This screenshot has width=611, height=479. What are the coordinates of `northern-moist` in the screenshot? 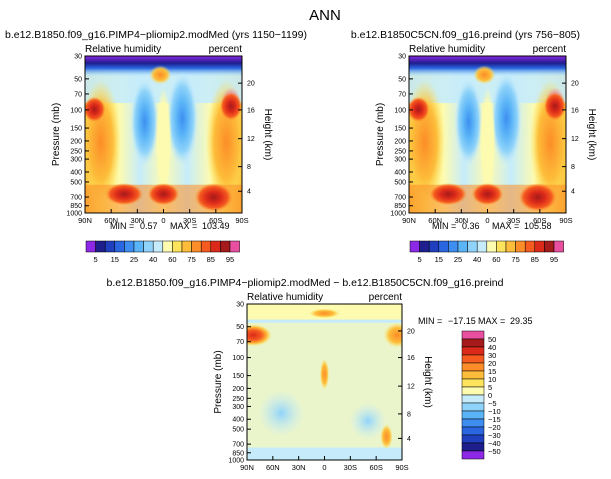 It's located at (448, 194).